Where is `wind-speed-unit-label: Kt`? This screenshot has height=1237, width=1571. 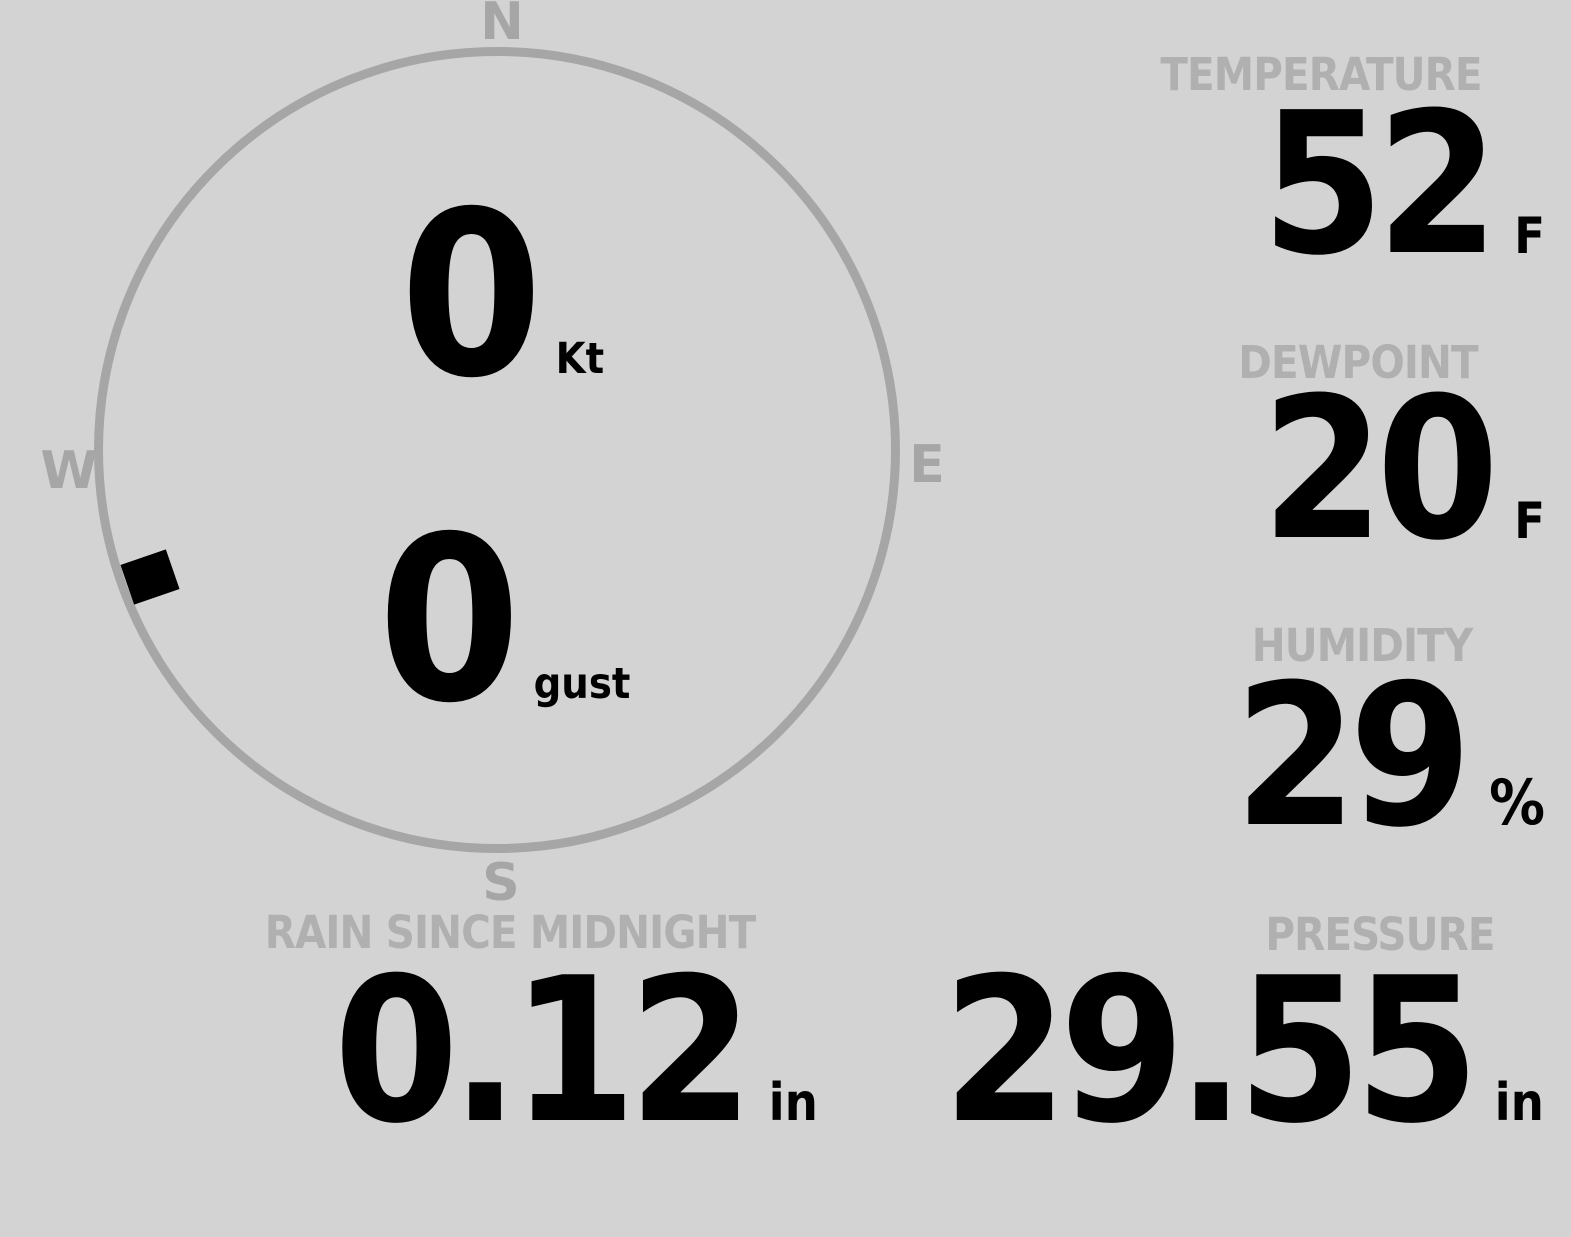 wind-speed-unit-label: Kt is located at coordinates (580, 359).